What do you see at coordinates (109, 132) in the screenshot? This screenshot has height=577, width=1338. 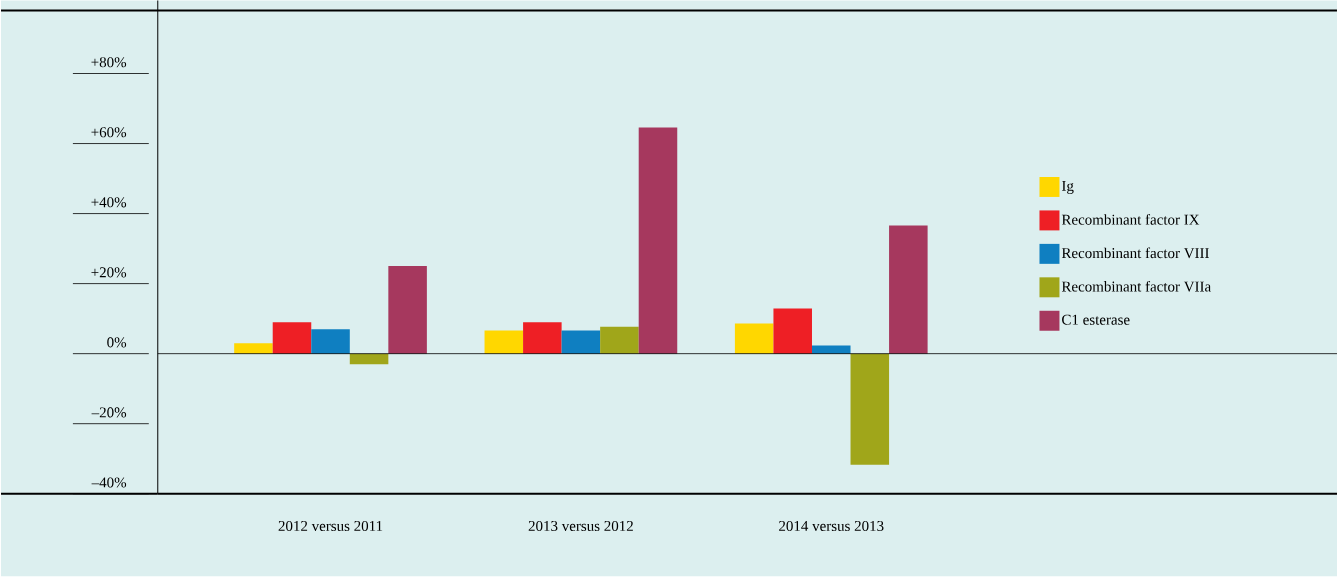 I see `y-tick-label: +60%` at bounding box center [109, 132].